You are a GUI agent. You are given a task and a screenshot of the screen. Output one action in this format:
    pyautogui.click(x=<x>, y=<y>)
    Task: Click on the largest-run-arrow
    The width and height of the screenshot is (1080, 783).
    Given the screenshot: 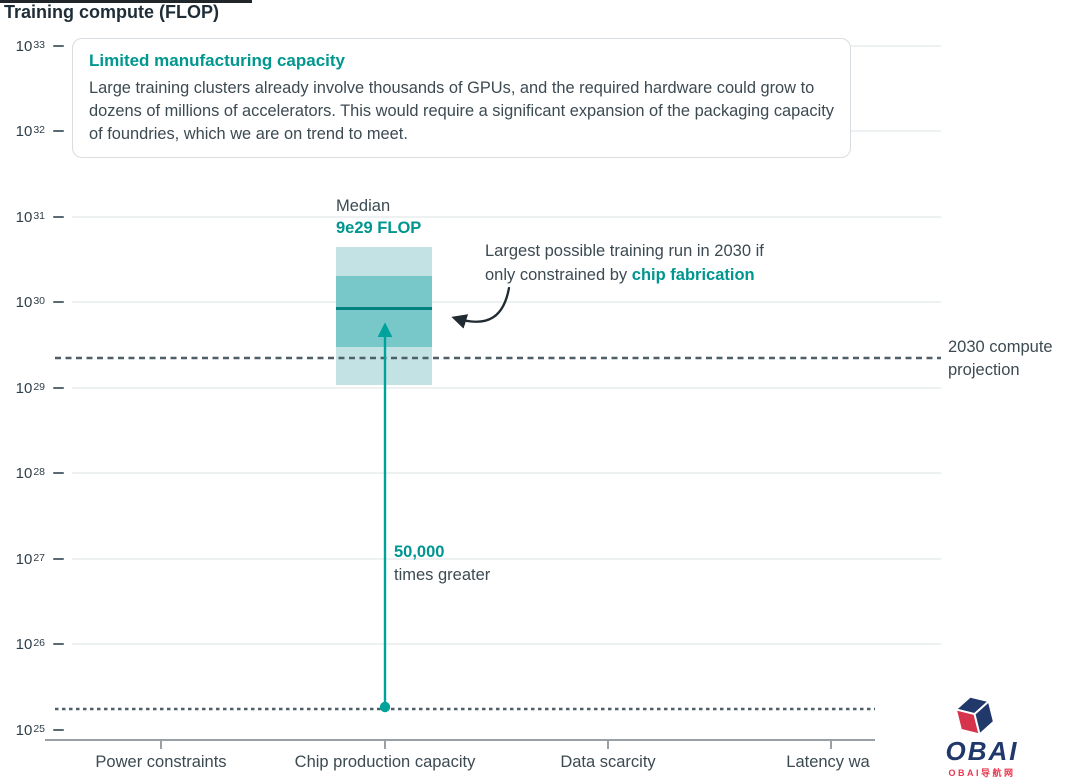 What is the action you would take?
    pyautogui.click(x=481, y=307)
    